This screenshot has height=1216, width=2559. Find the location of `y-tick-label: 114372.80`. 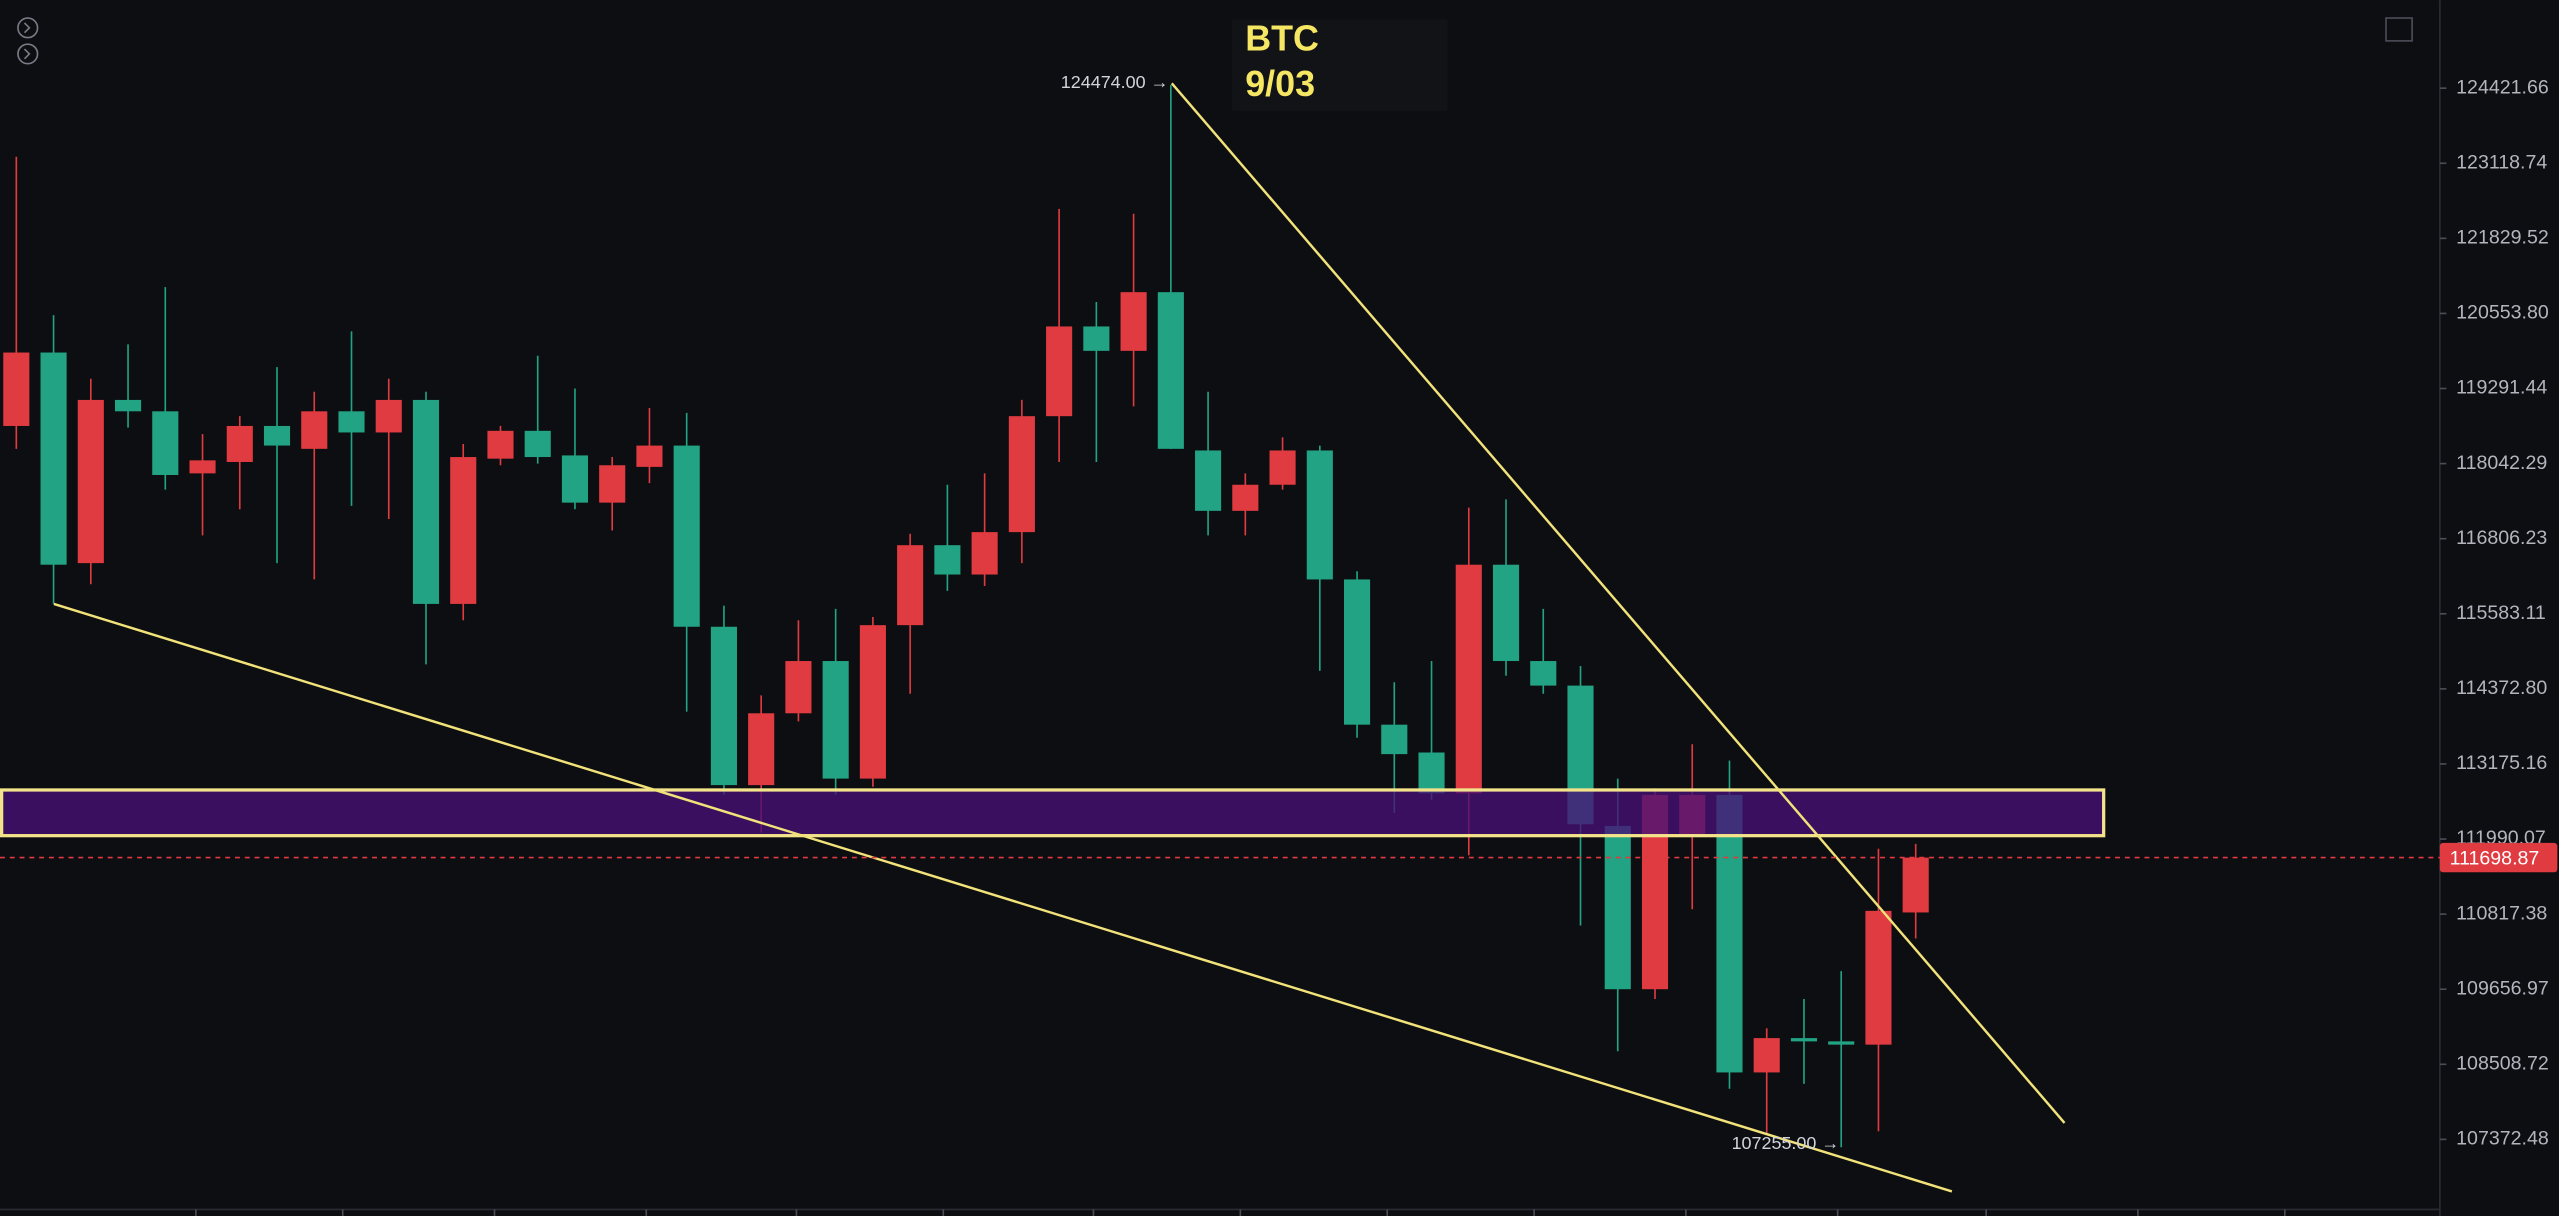

y-tick-label: 114372.80 is located at coordinates (2501, 688).